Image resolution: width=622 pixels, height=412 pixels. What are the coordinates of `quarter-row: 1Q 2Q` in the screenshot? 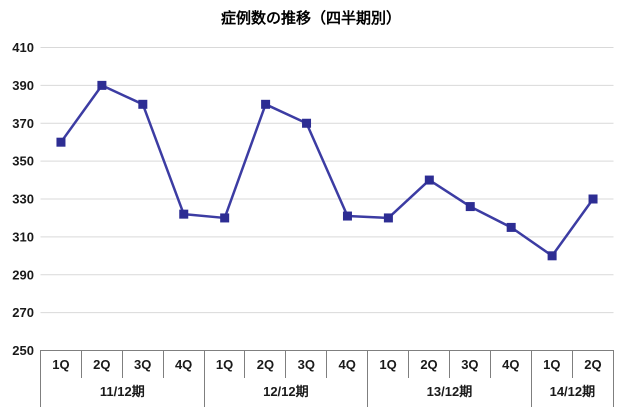 It's located at (572, 364).